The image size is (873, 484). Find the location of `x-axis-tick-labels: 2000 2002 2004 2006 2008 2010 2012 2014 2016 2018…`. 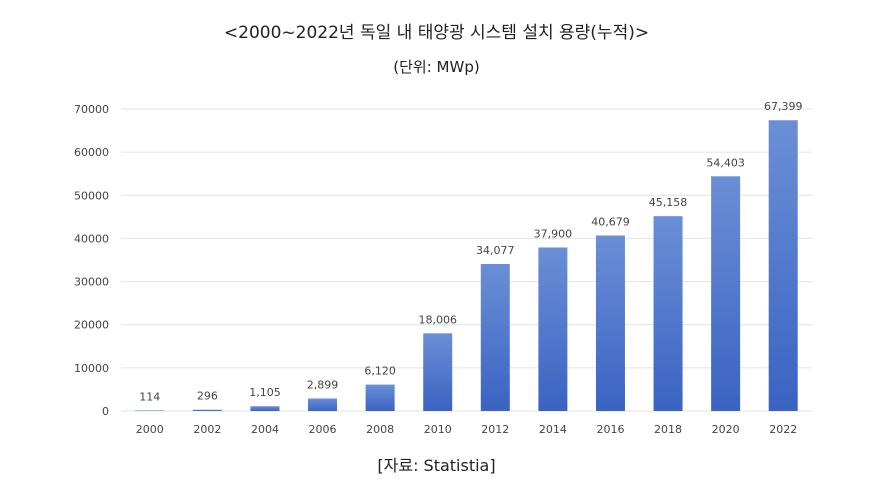

x-axis-tick-labels: 2000 2002 2004 2006 2008 2010 2012 2014 2016 2018… is located at coordinates (466, 429).